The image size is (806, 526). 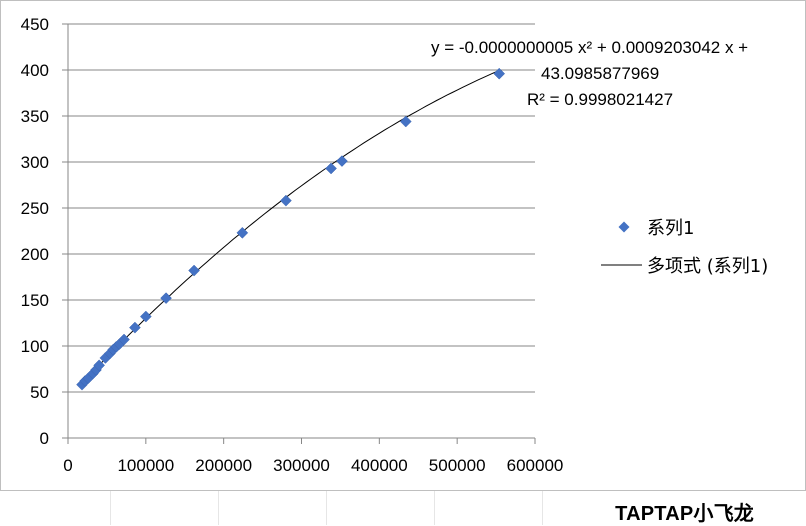 What do you see at coordinates (44, 438) in the screenshot?
I see `y-tick-label: 0` at bounding box center [44, 438].